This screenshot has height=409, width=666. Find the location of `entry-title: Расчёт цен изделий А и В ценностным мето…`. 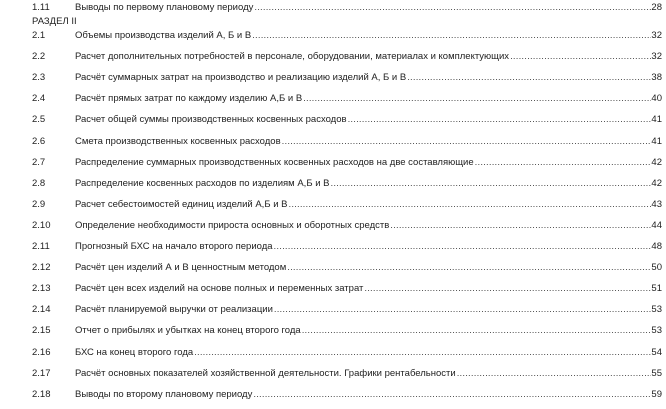

entry-title: Расчёт цен изделий А и В ценностным мето… is located at coordinates (181, 268).